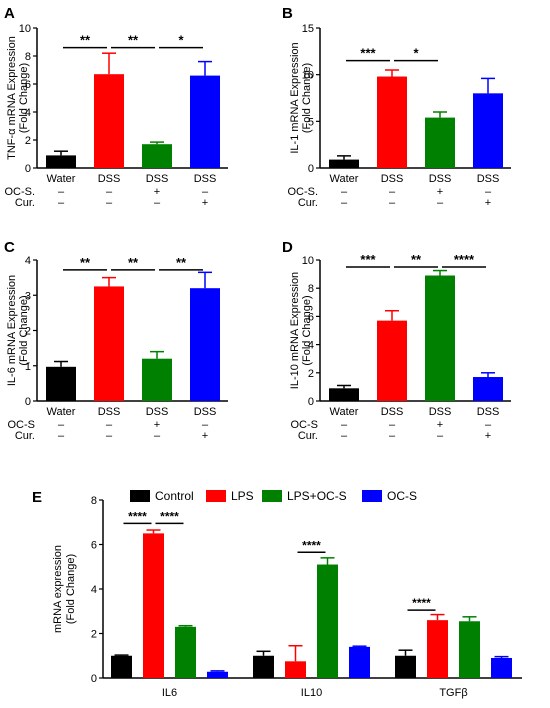 This screenshot has width=550, height=708. I want to click on legend-label: OC-S, so click(402, 496).